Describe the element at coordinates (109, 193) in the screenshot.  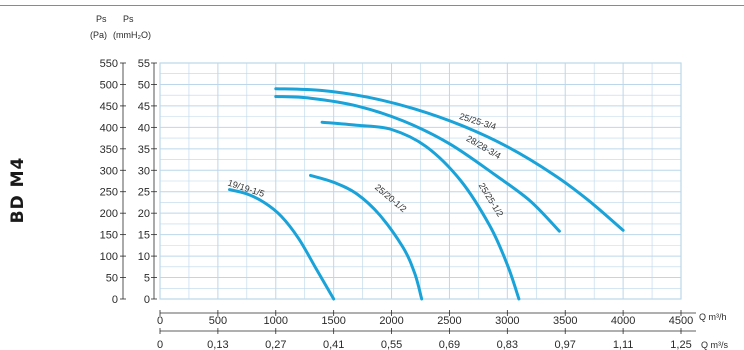
I see `y-tick-label-pa: 250` at that location.